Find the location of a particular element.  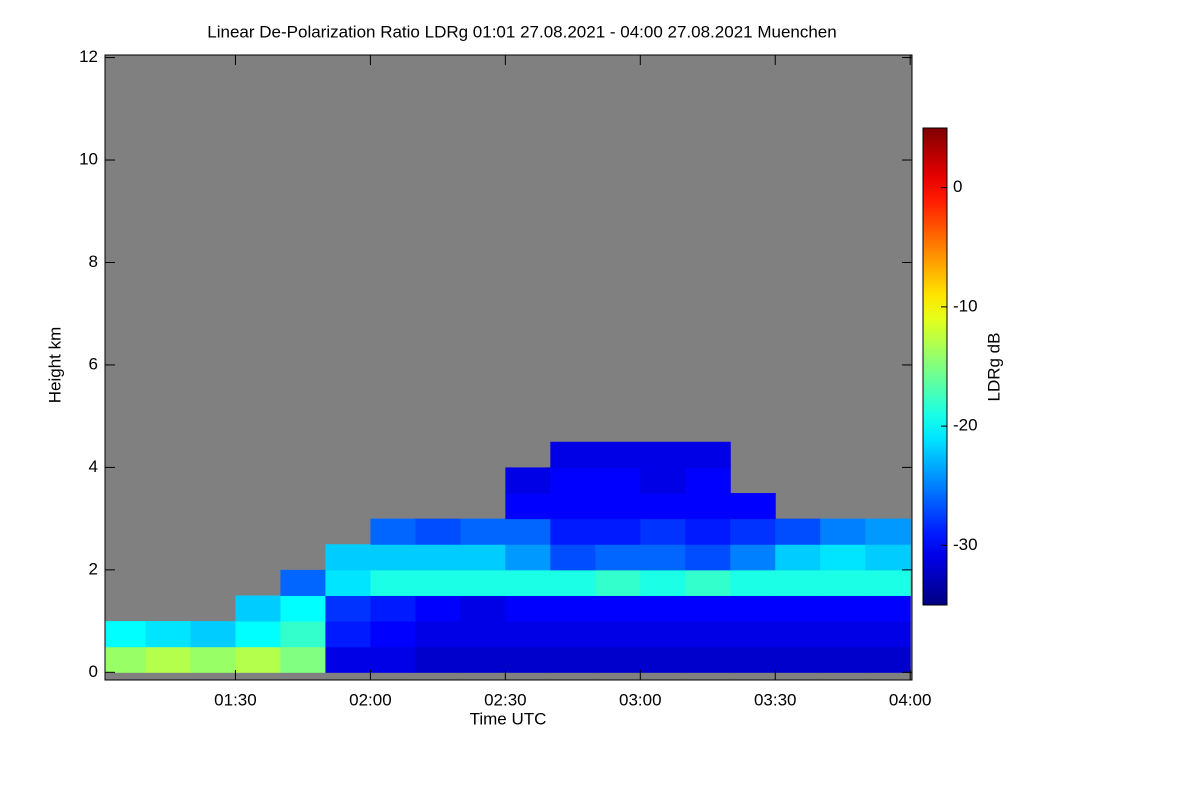

x-tick-label: 03:00 is located at coordinates (640, 699).